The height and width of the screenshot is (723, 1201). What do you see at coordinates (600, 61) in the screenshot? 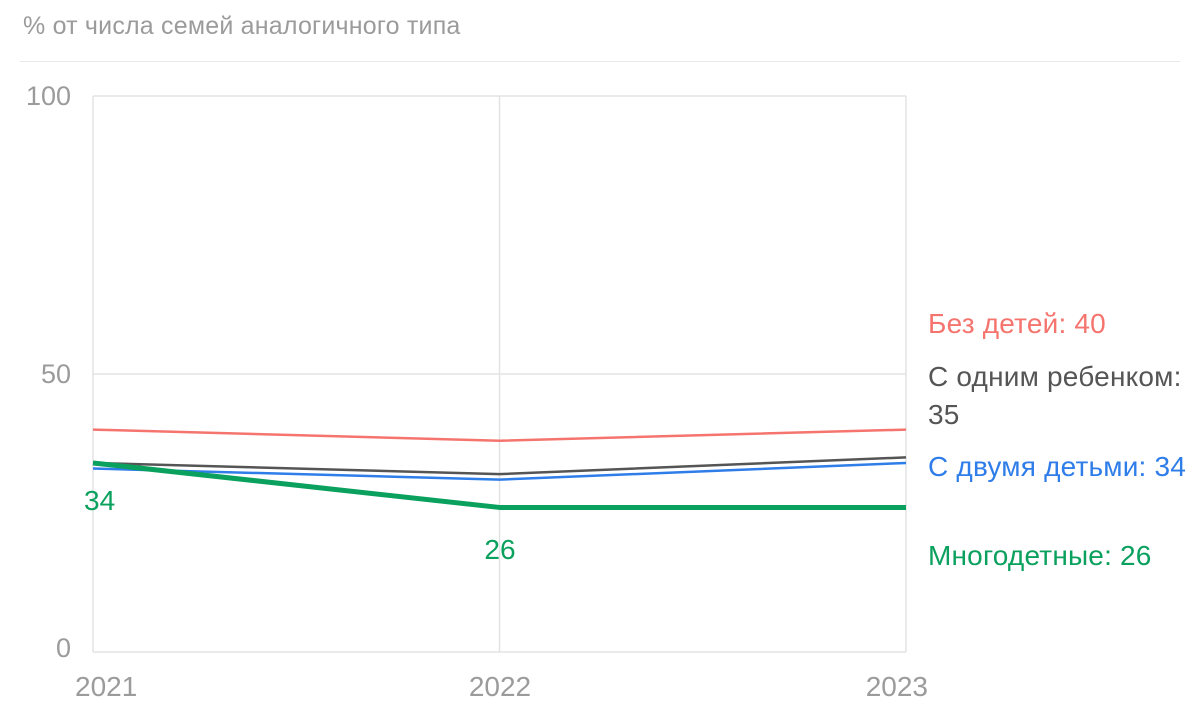
I see `title-divider` at bounding box center [600, 61].